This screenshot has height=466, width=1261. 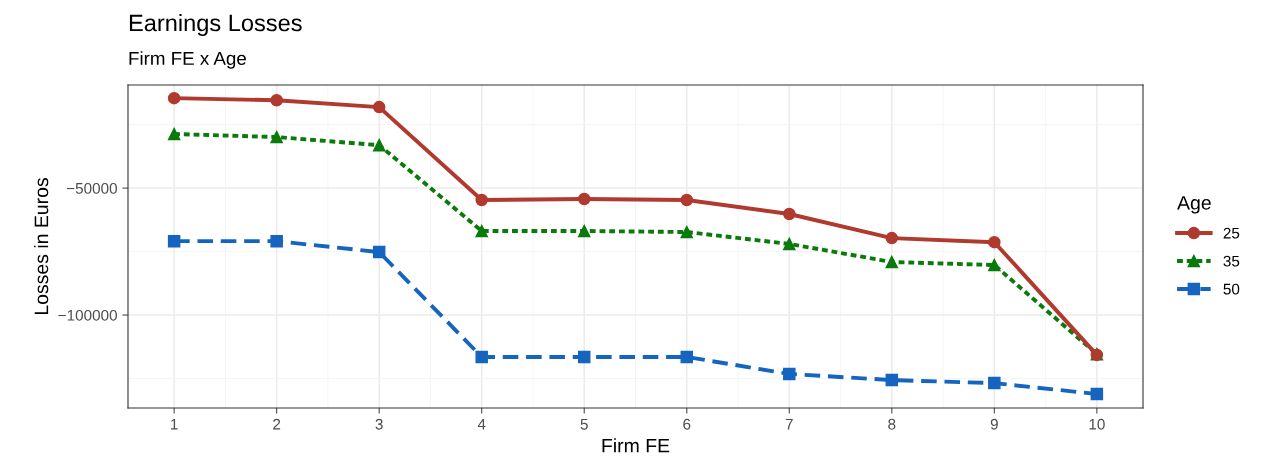 I want to click on chart-subtitle: Firm FE x Age, so click(x=187, y=60).